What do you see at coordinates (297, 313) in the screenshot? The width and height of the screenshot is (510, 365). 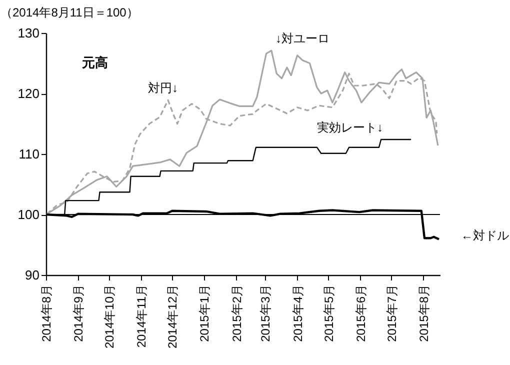 I see `x-tick-label: 2015年4月` at bounding box center [297, 313].